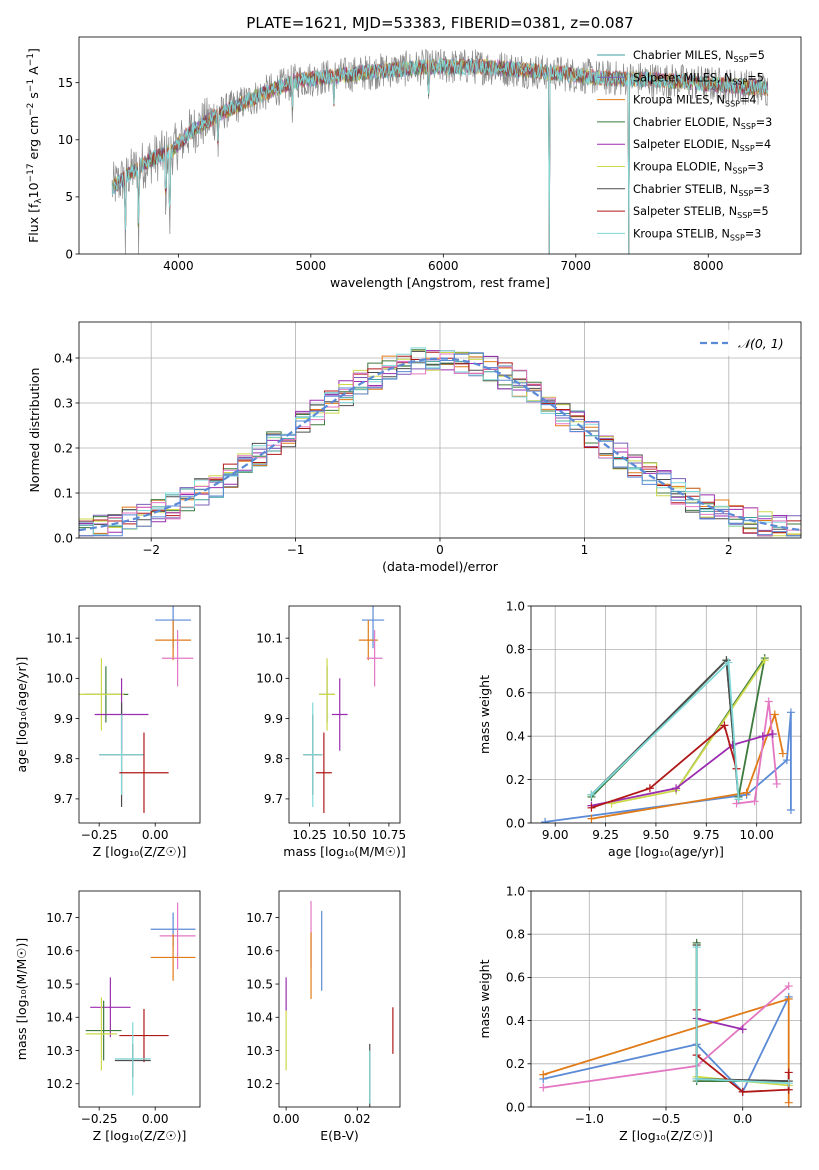 The height and width of the screenshot is (1170, 819). I want to click on legend-label: Kroupa STELIB, NSSP=3, so click(697, 234).